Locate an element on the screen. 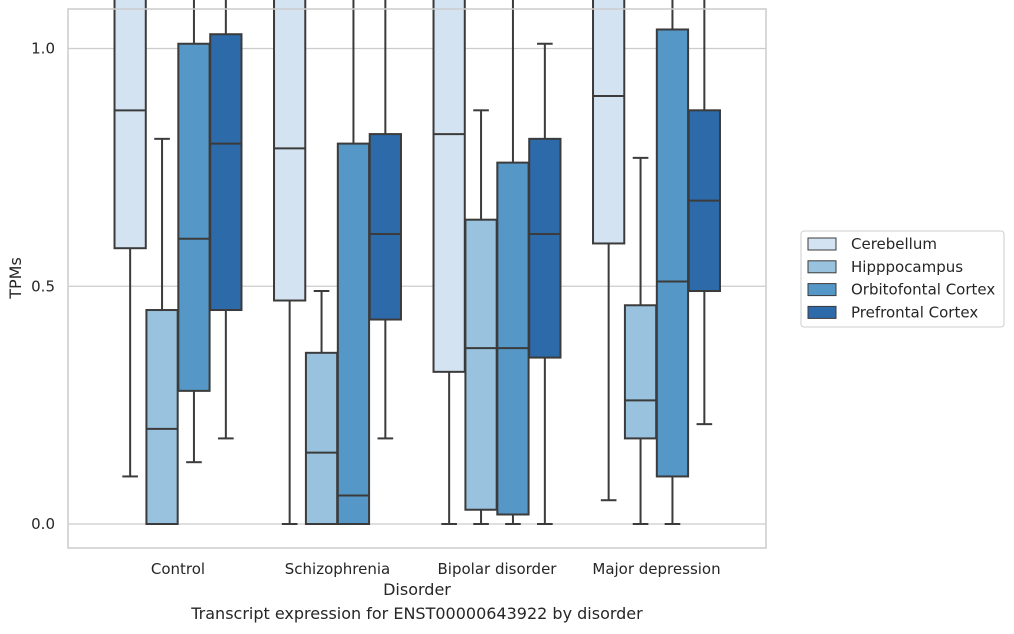  y-axis-label: TPMs is located at coordinates (15, 278).